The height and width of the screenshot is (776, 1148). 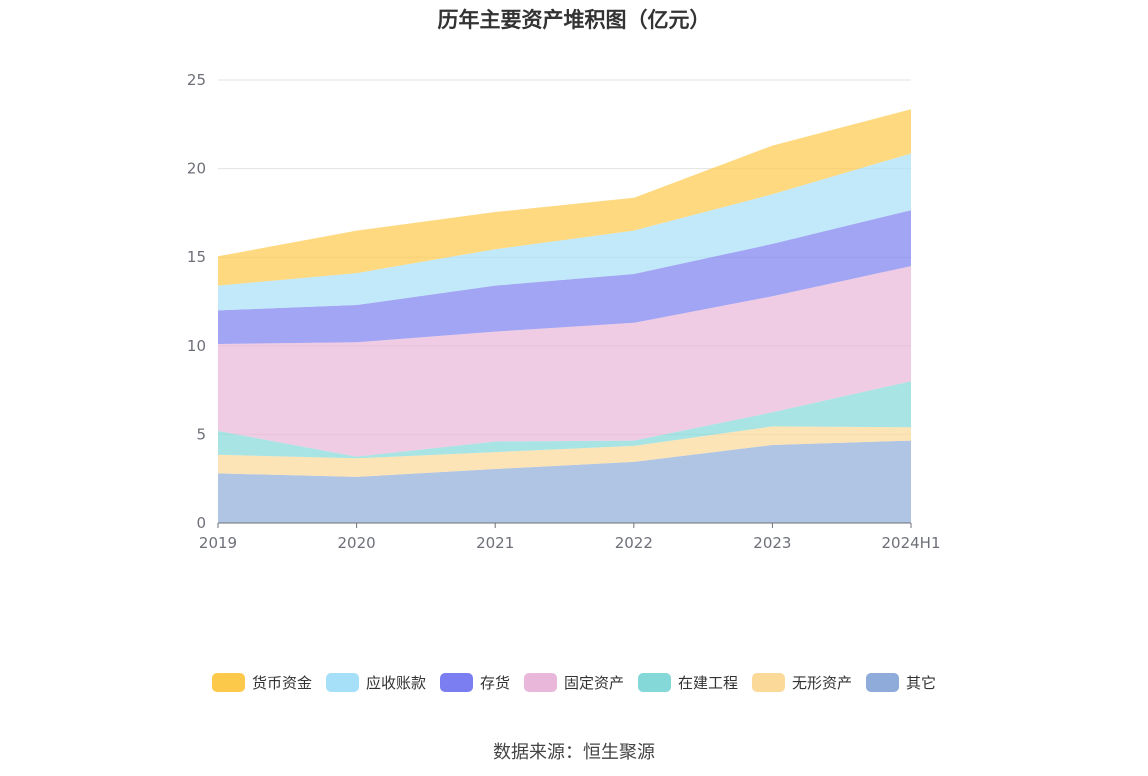 What do you see at coordinates (772, 543) in the screenshot?
I see `x-tick-label: 2023` at bounding box center [772, 543].